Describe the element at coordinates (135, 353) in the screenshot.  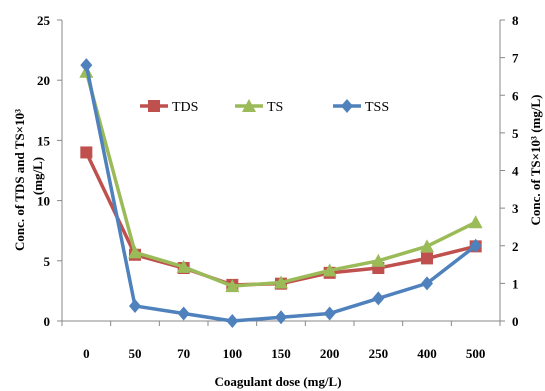
I see `x-tick-label: 50` at that location.